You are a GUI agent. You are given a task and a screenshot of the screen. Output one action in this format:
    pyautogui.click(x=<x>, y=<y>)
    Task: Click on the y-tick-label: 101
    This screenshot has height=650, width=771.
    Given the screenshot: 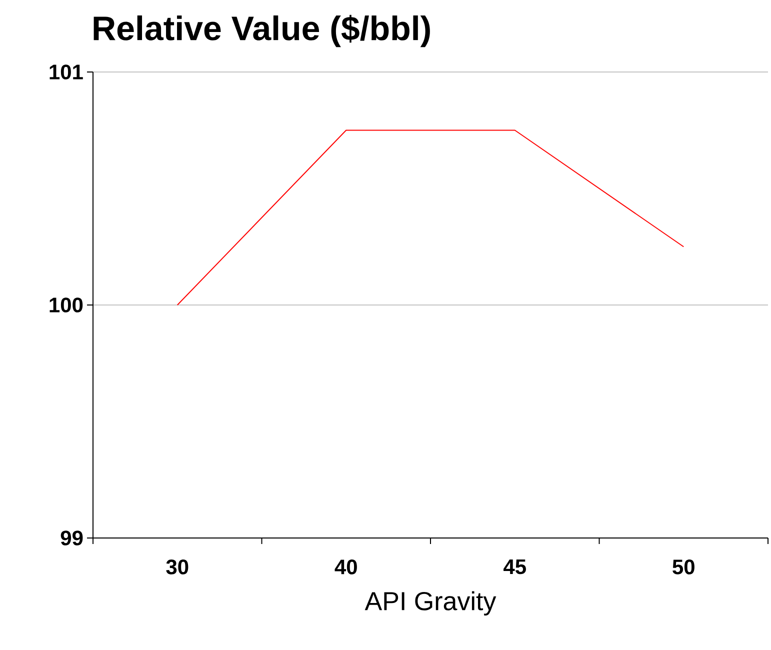 What is the action you would take?
    pyautogui.click(x=66, y=72)
    